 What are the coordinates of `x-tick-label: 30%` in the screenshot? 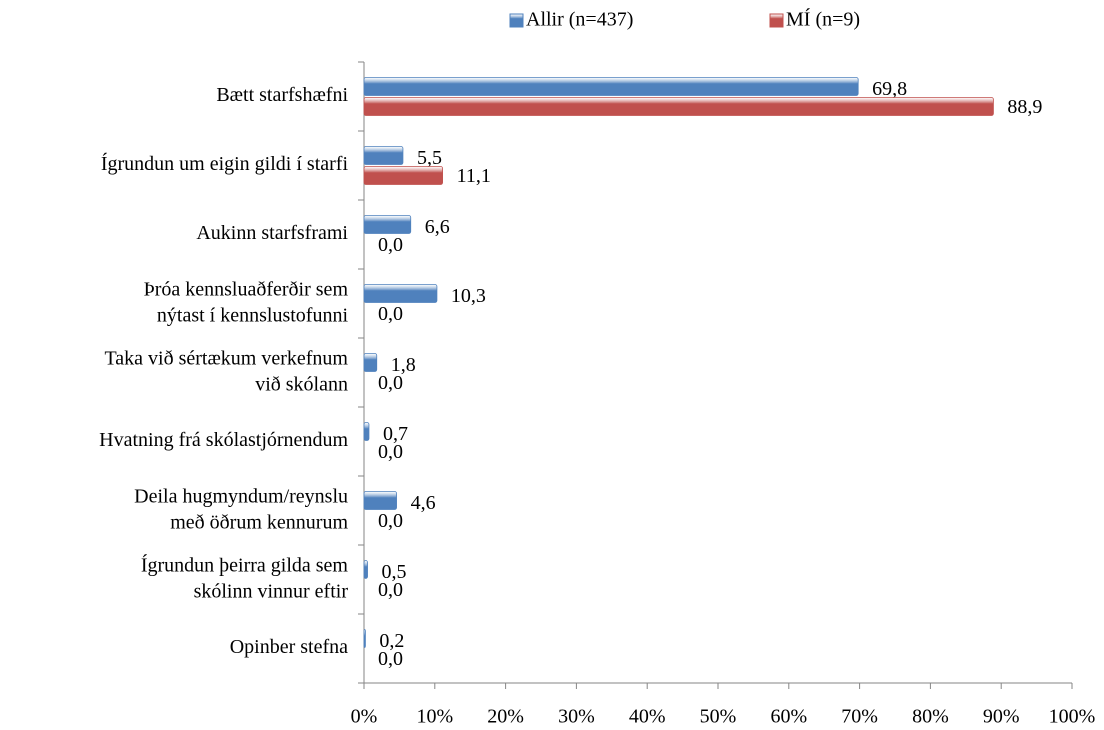 It's located at (576, 717).